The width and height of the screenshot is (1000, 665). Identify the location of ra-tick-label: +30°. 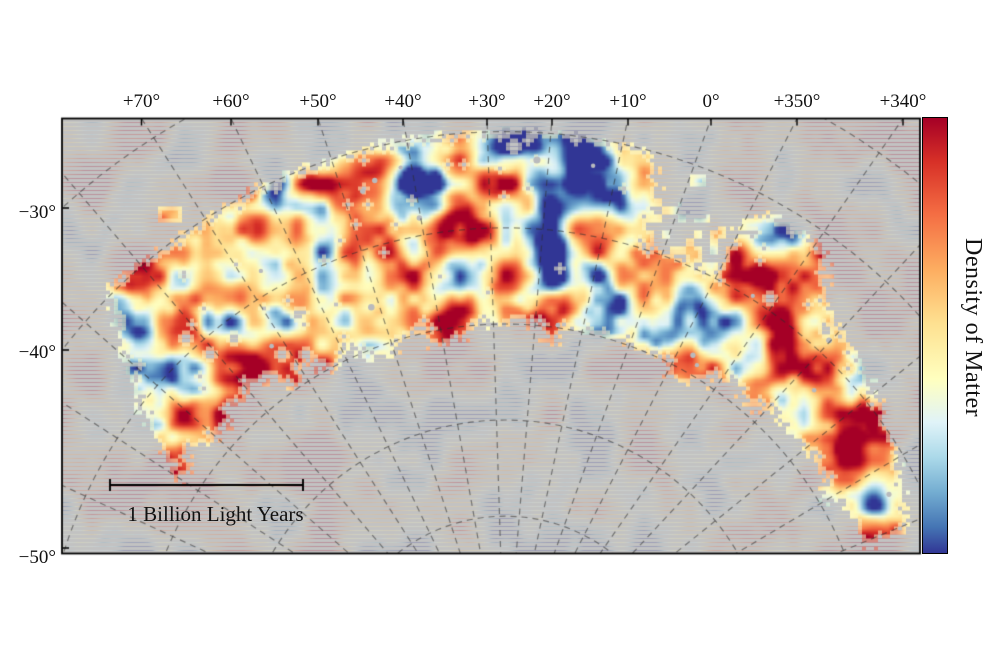
(487, 101).